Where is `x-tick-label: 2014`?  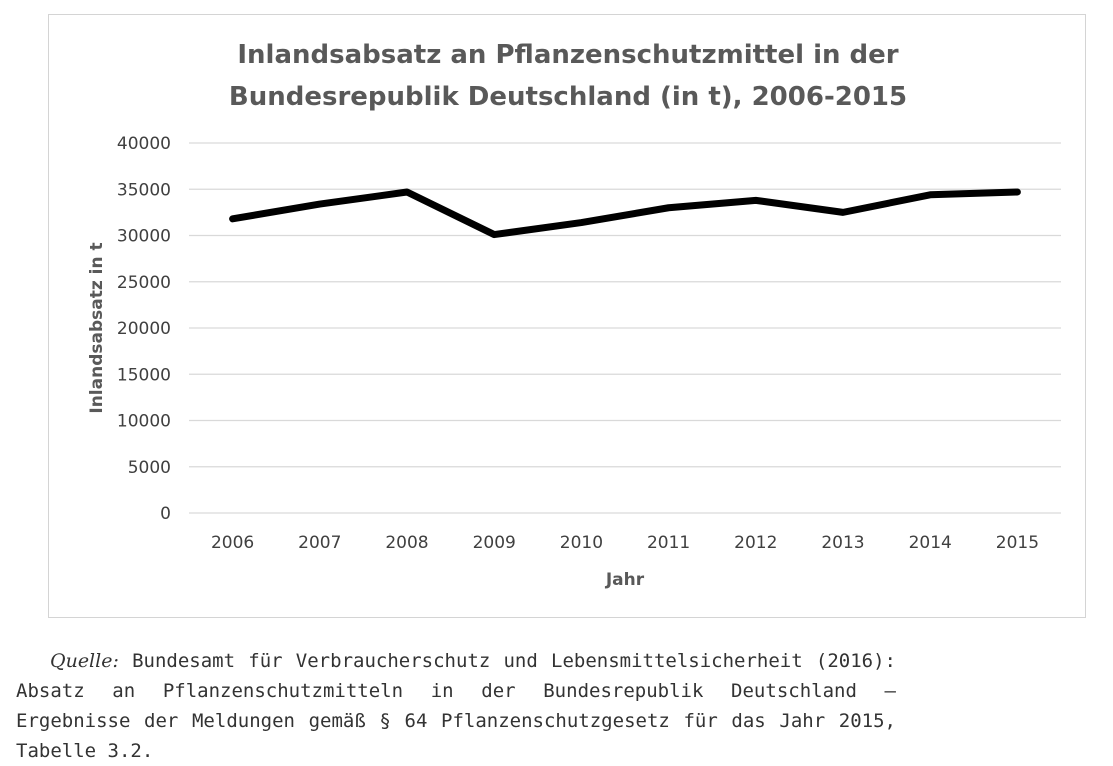
x-tick-label: 2014 is located at coordinates (930, 543).